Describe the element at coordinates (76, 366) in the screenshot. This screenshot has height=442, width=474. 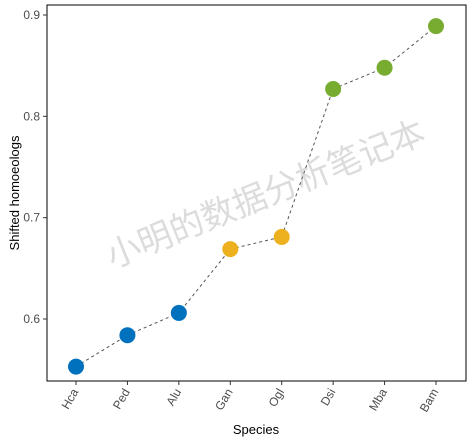
I see `data-point-hca` at that location.